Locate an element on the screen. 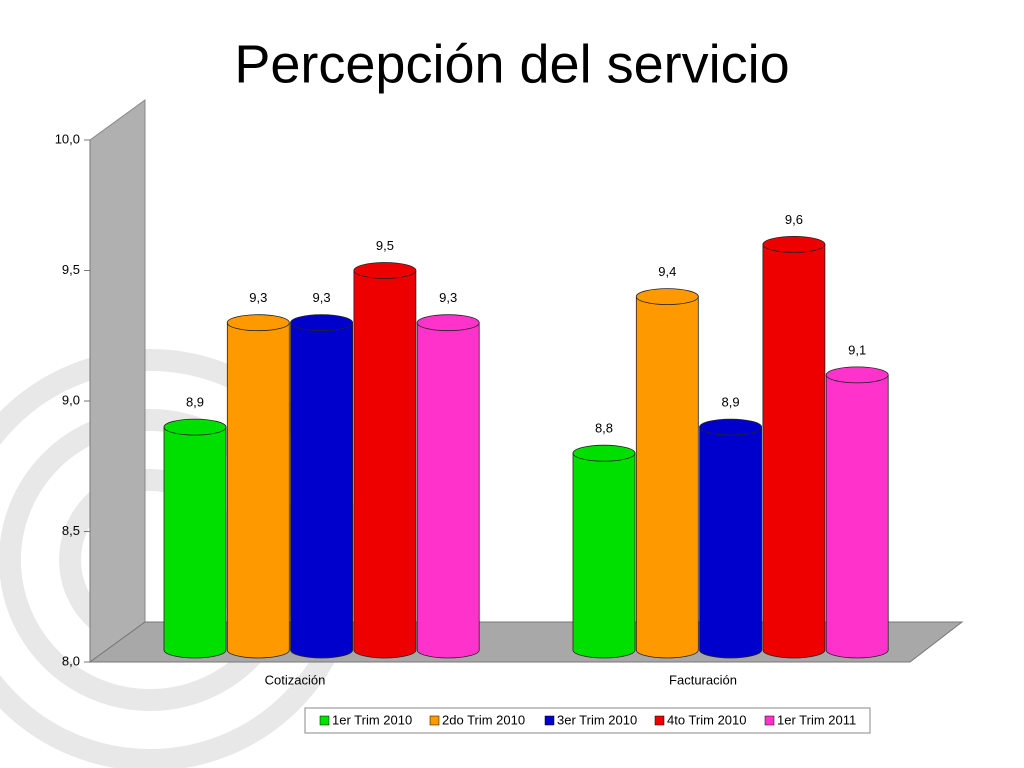 This screenshot has height=768, width=1024. legend is located at coordinates (587, 720).